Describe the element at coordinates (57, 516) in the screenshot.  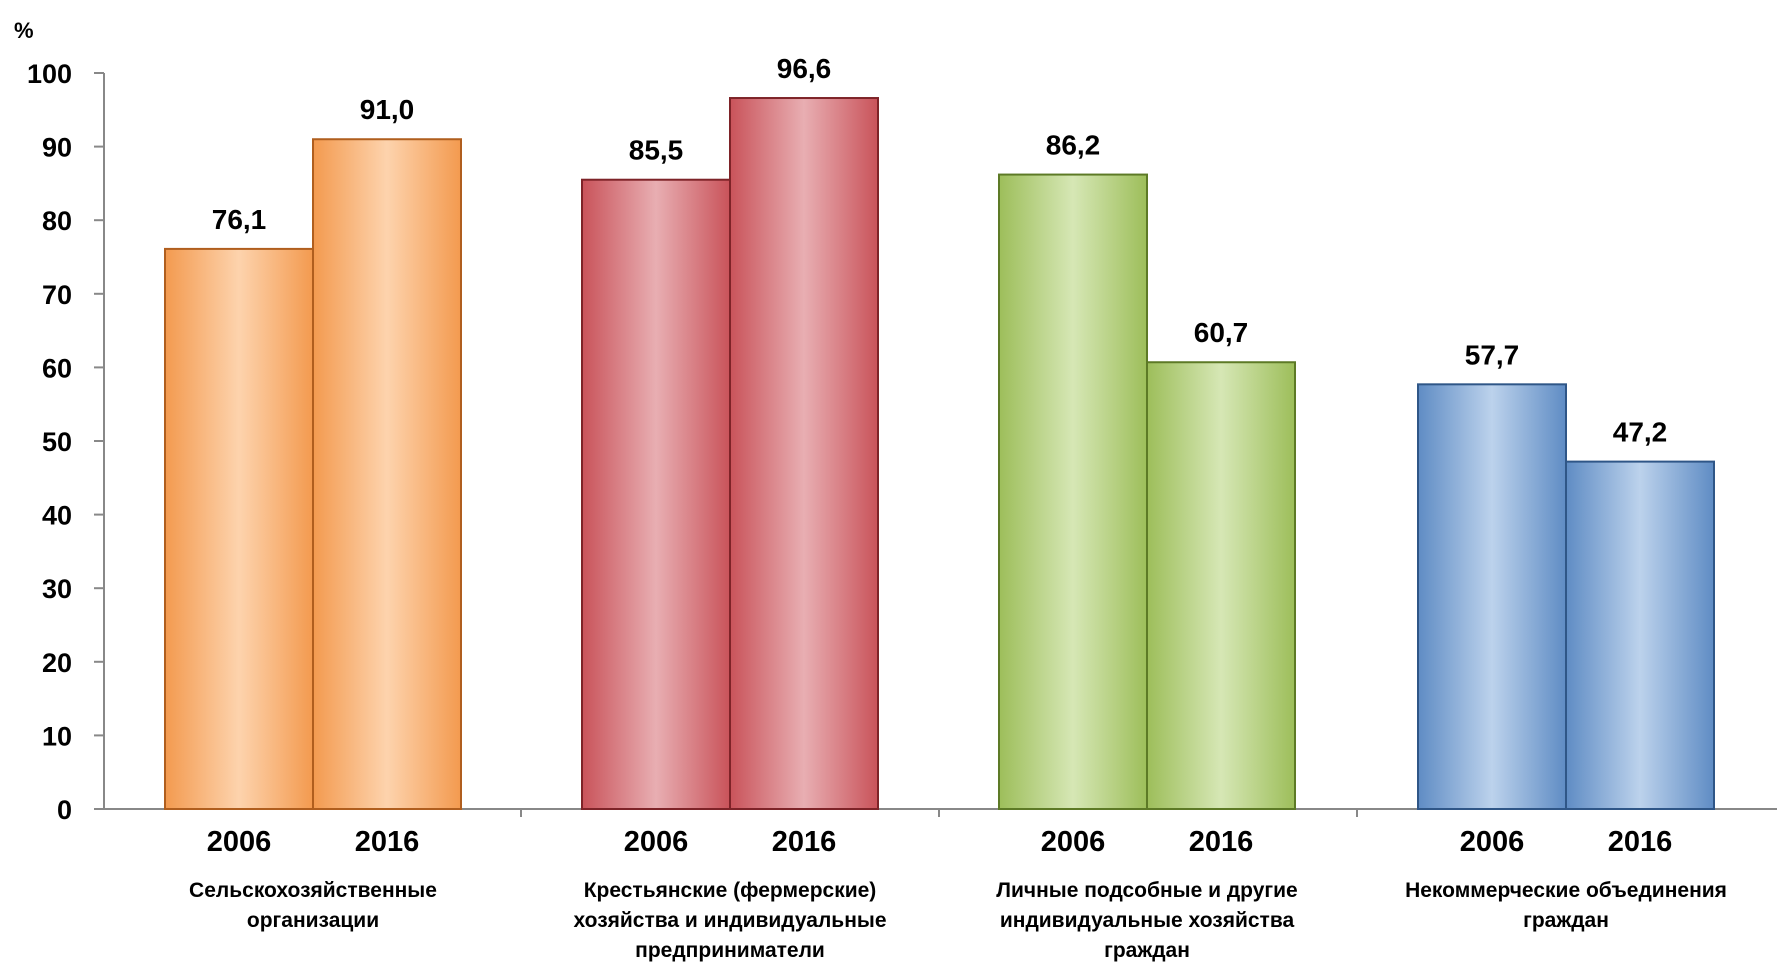
I see `y-tick-label: 40` at that location.